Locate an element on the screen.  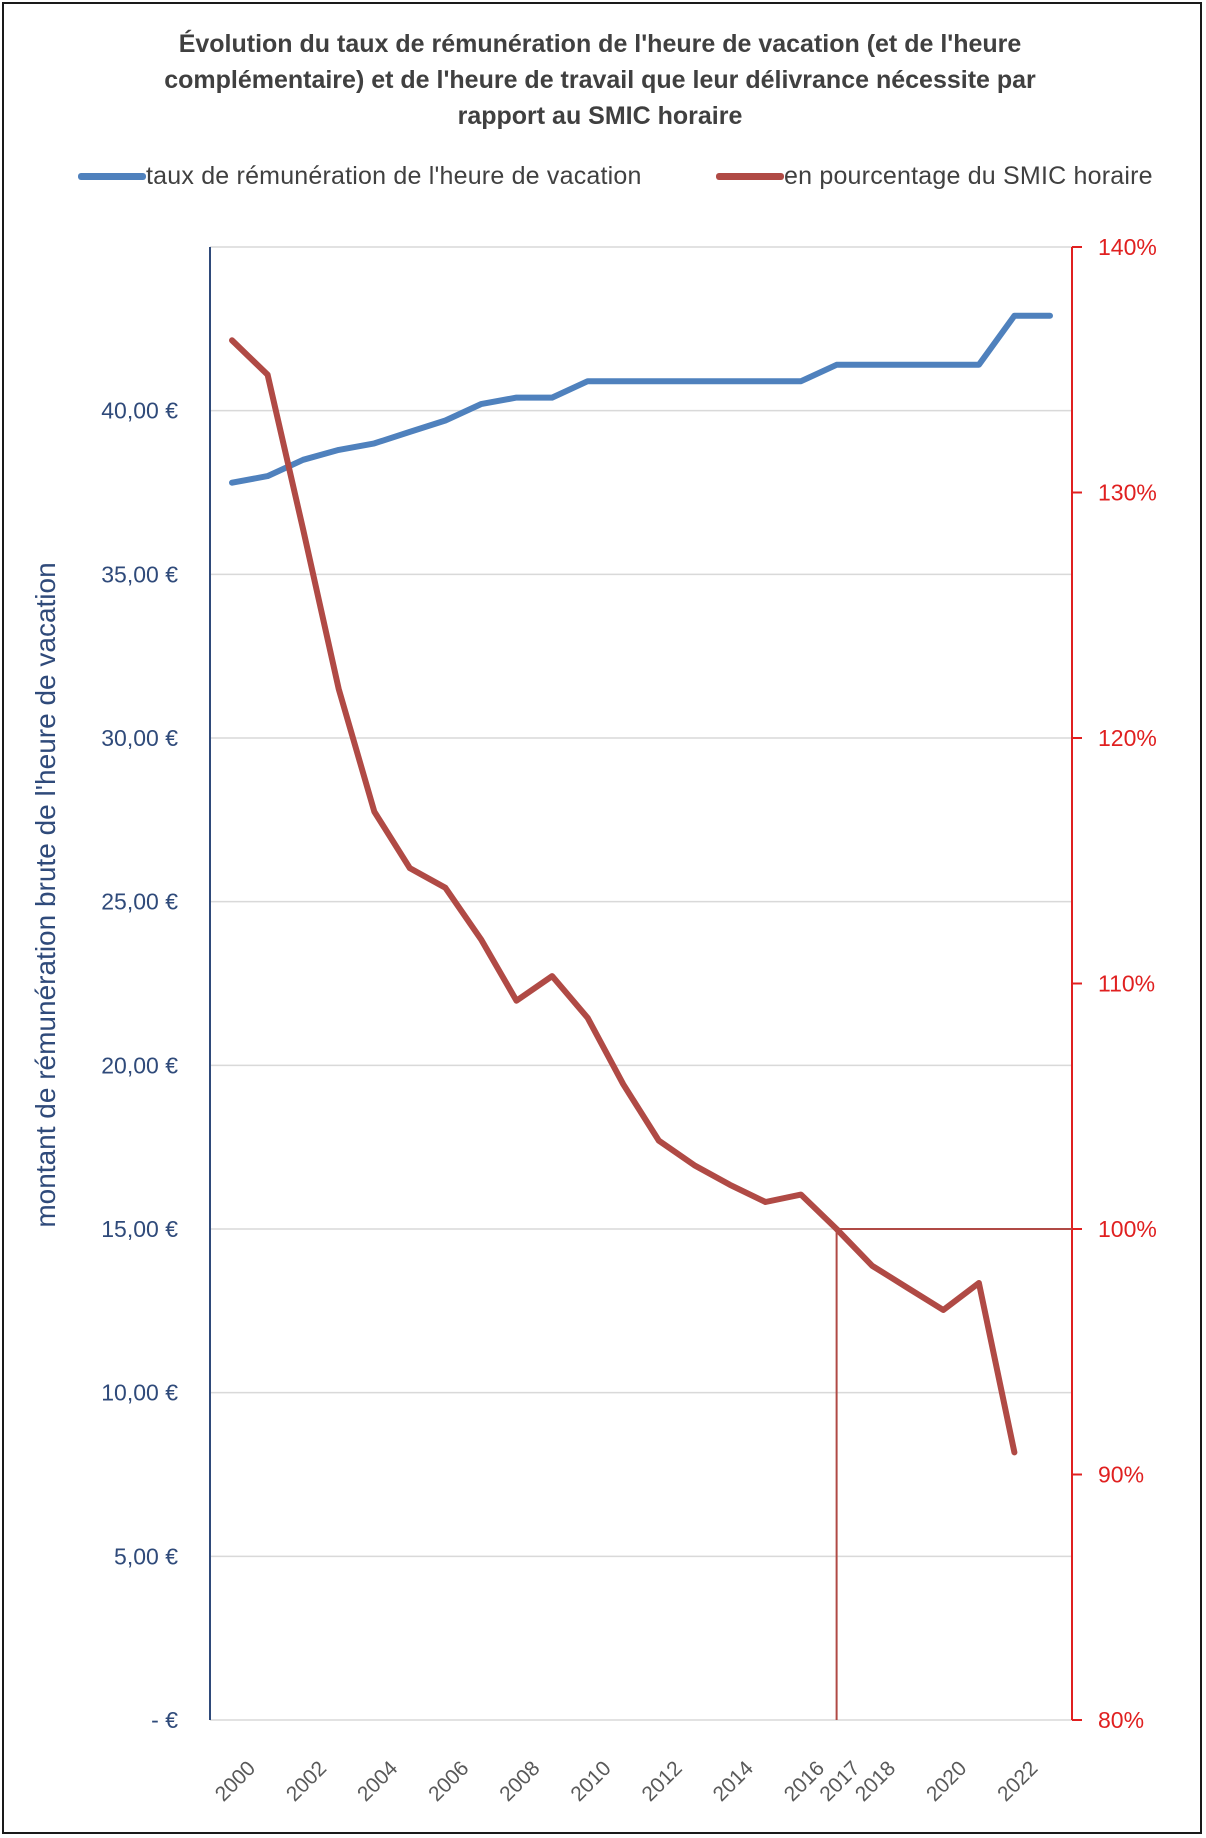
y-right-tick-label-1: 90% is located at coordinates (1121, 1475).